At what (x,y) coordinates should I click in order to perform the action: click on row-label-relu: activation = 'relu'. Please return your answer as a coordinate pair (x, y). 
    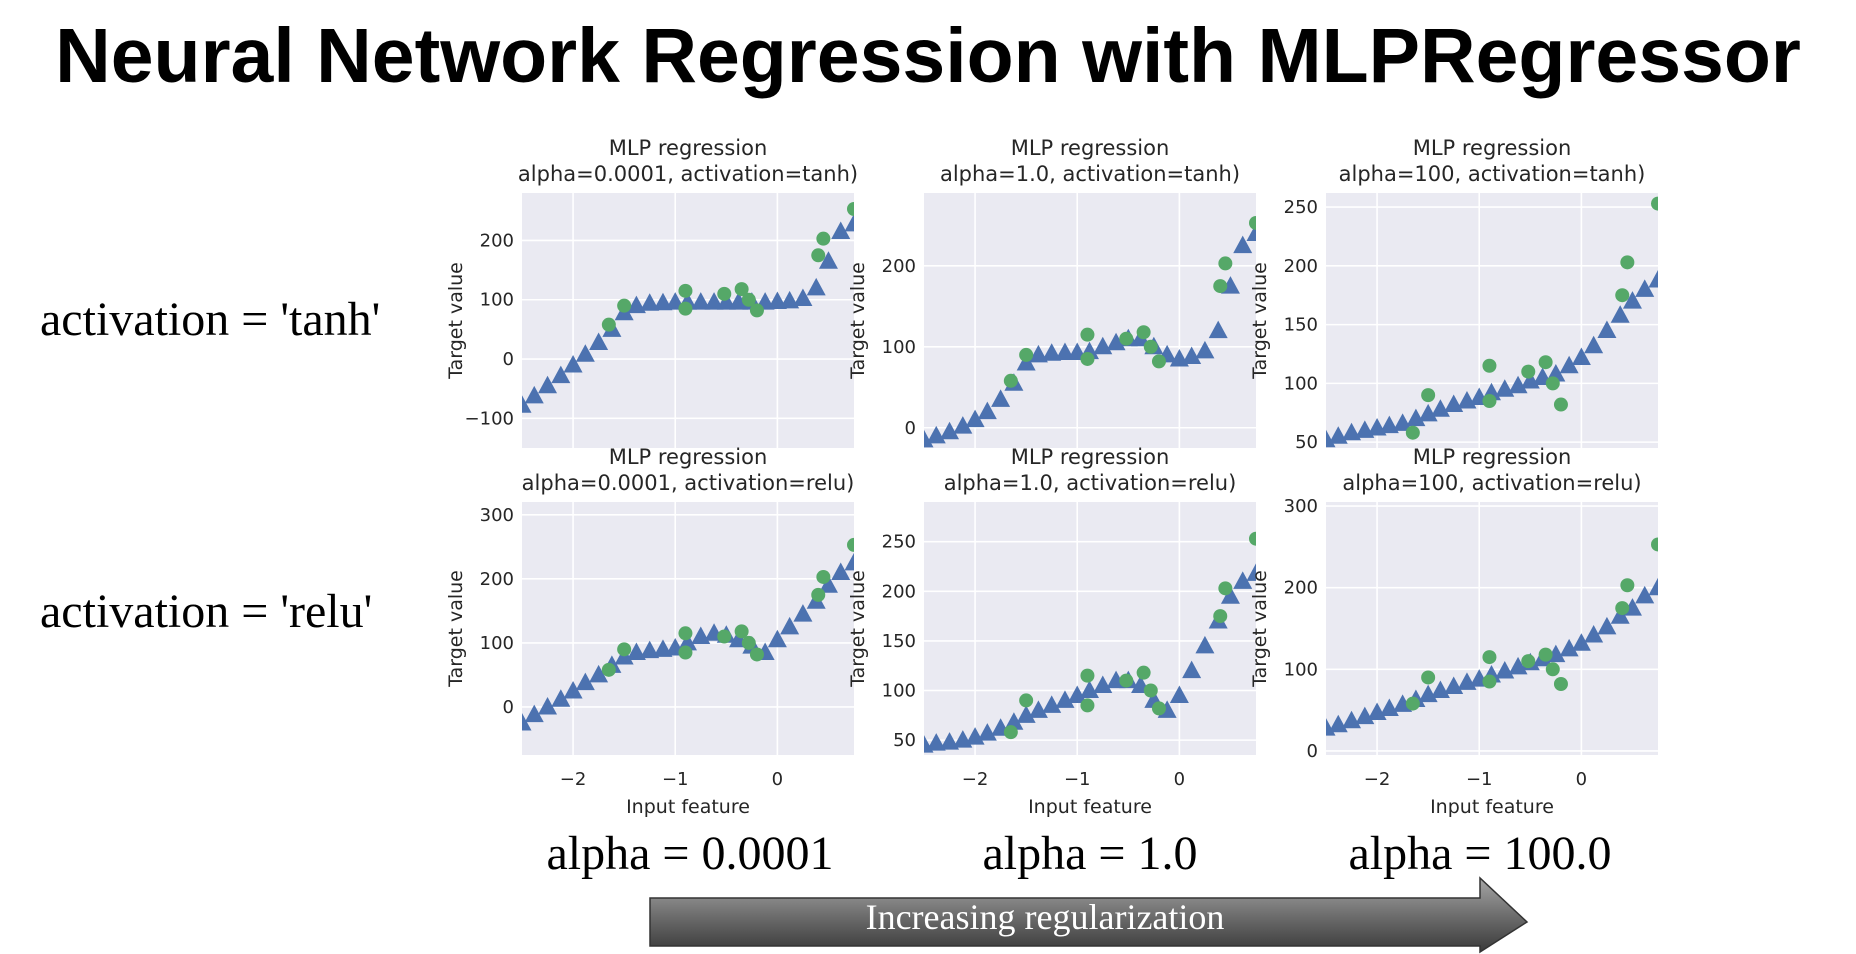
    Looking at the image, I should click on (206, 611).